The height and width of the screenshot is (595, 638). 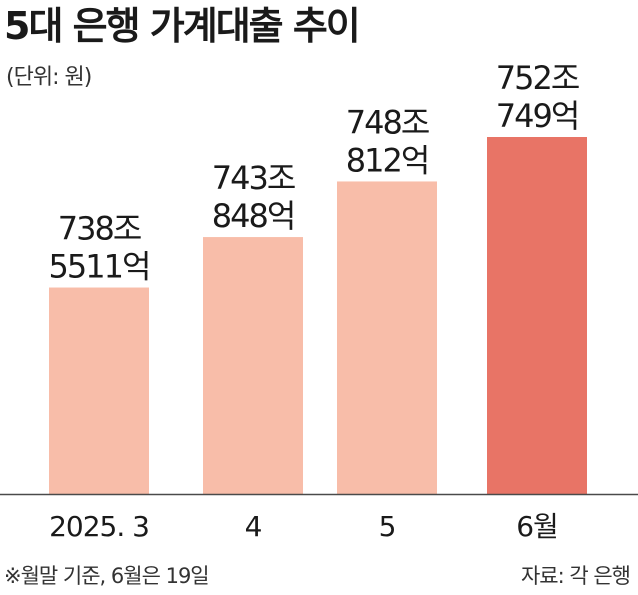 I want to click on bar-value-label: 812억, so click(x=387, y=160).